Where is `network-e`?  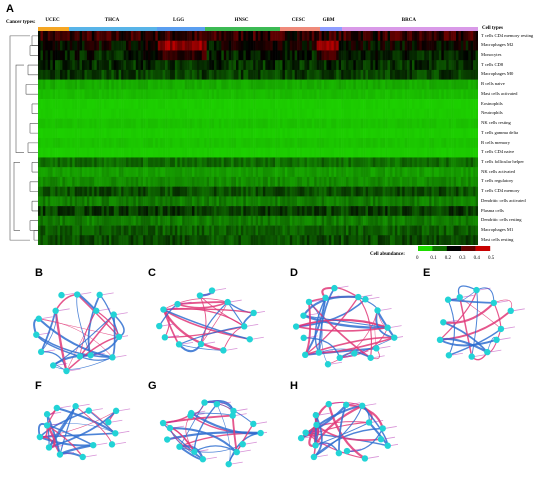
network-e is located at coordinates (480, 323).